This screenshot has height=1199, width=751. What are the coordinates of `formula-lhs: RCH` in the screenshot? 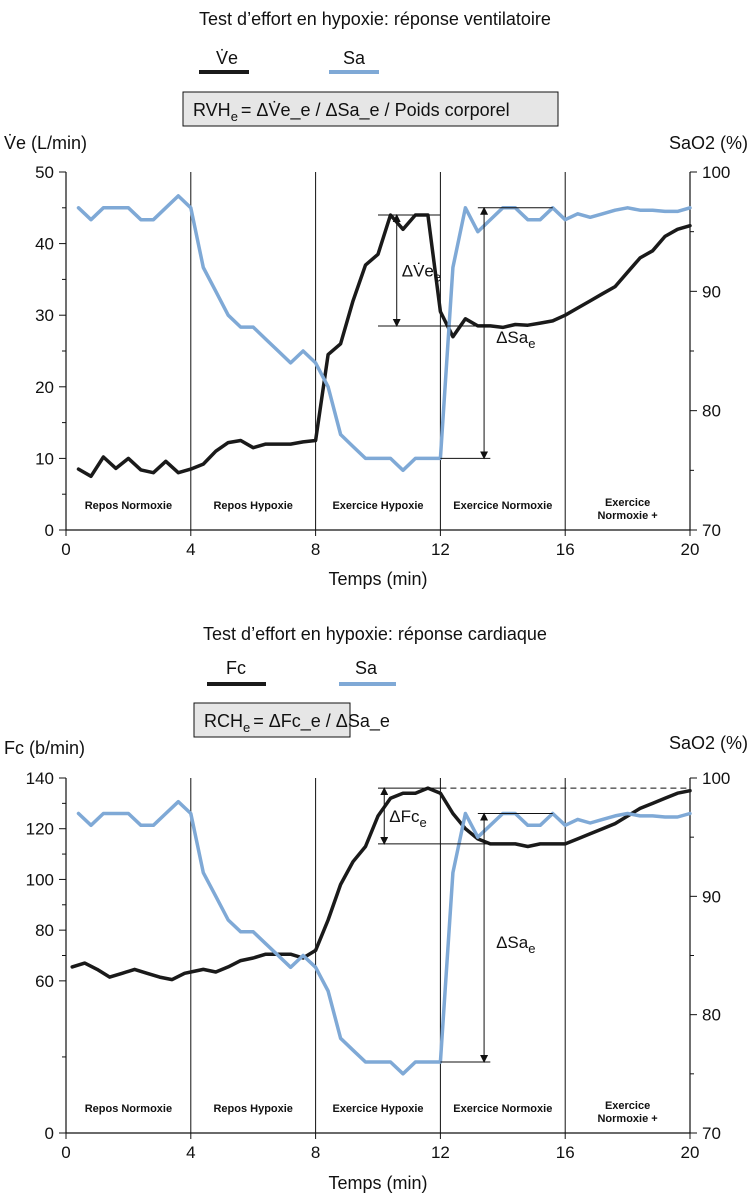 It's located at (223, 721).